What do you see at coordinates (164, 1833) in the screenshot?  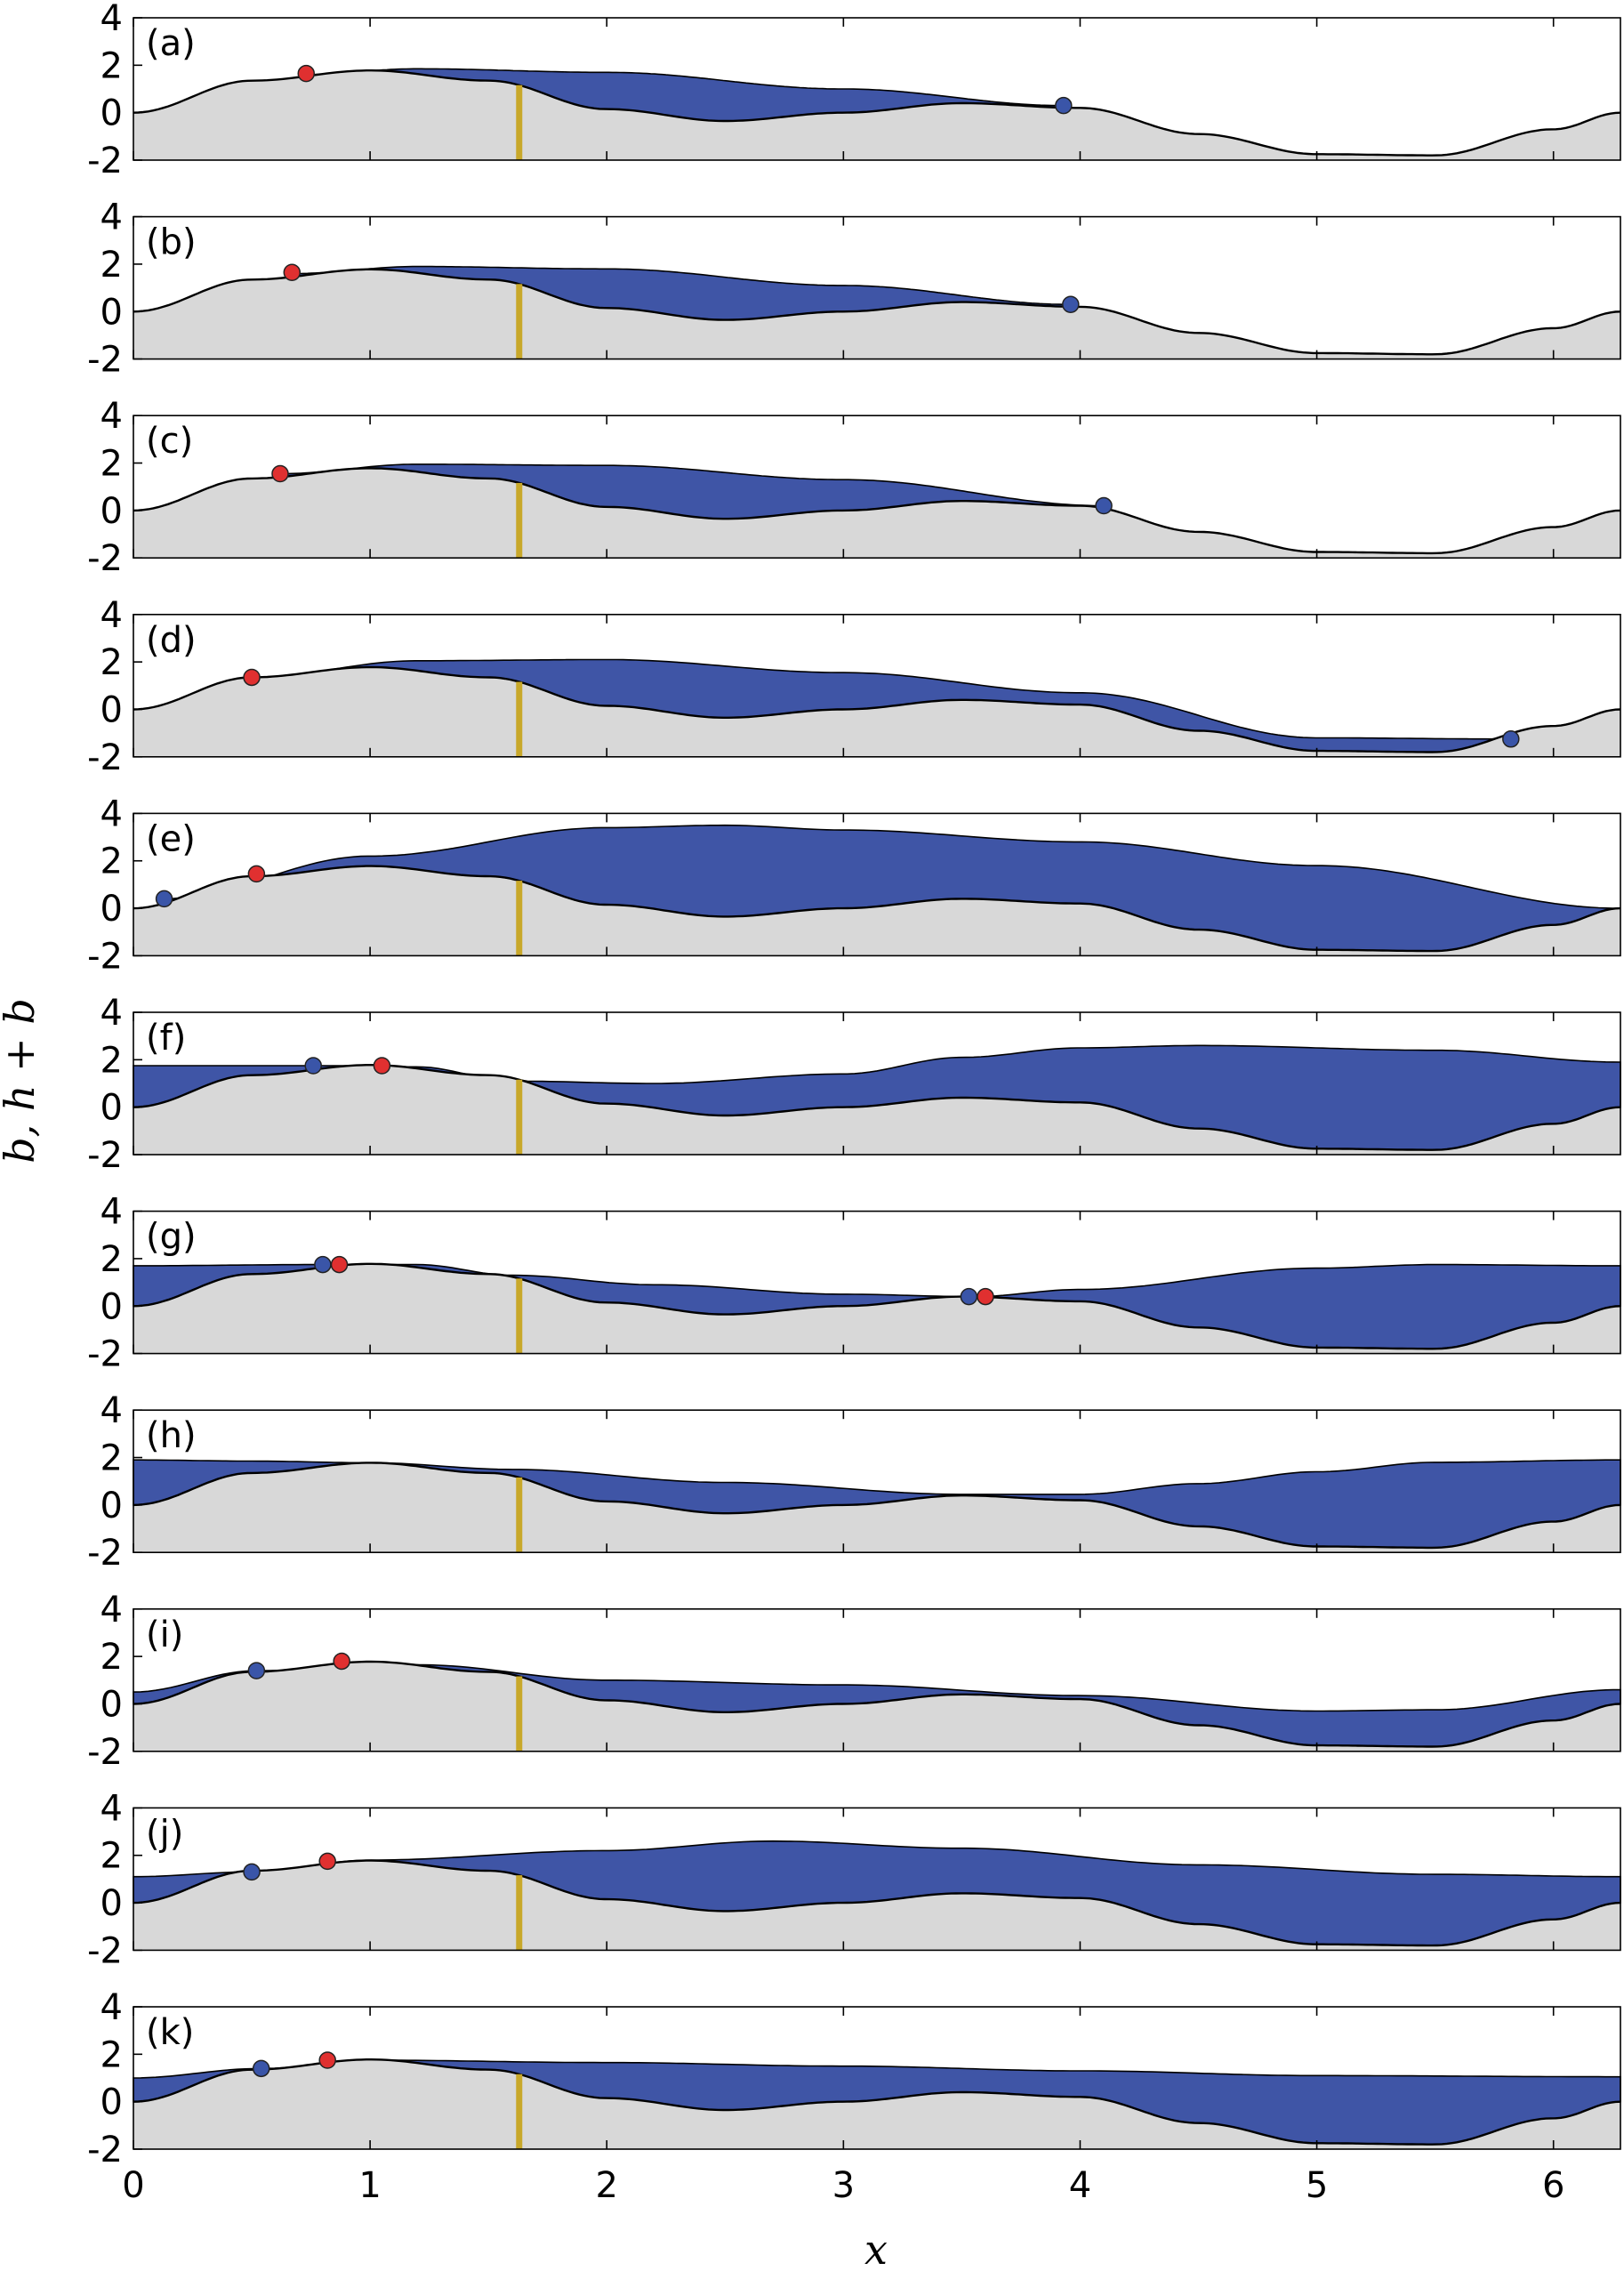 I see `panel-label: (j)` at bounding box center [164, 1833].